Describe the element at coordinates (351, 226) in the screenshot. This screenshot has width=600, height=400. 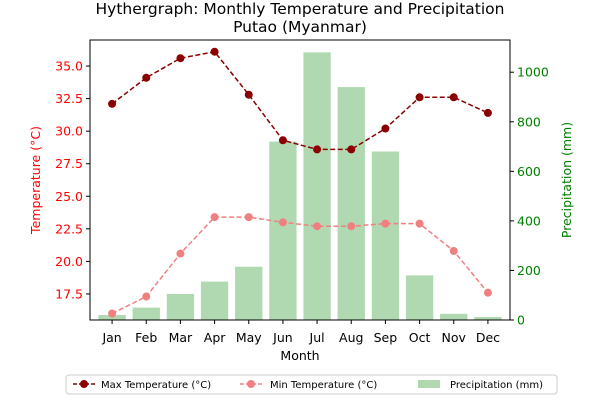
I see `min-temp-point-aug` at that location.